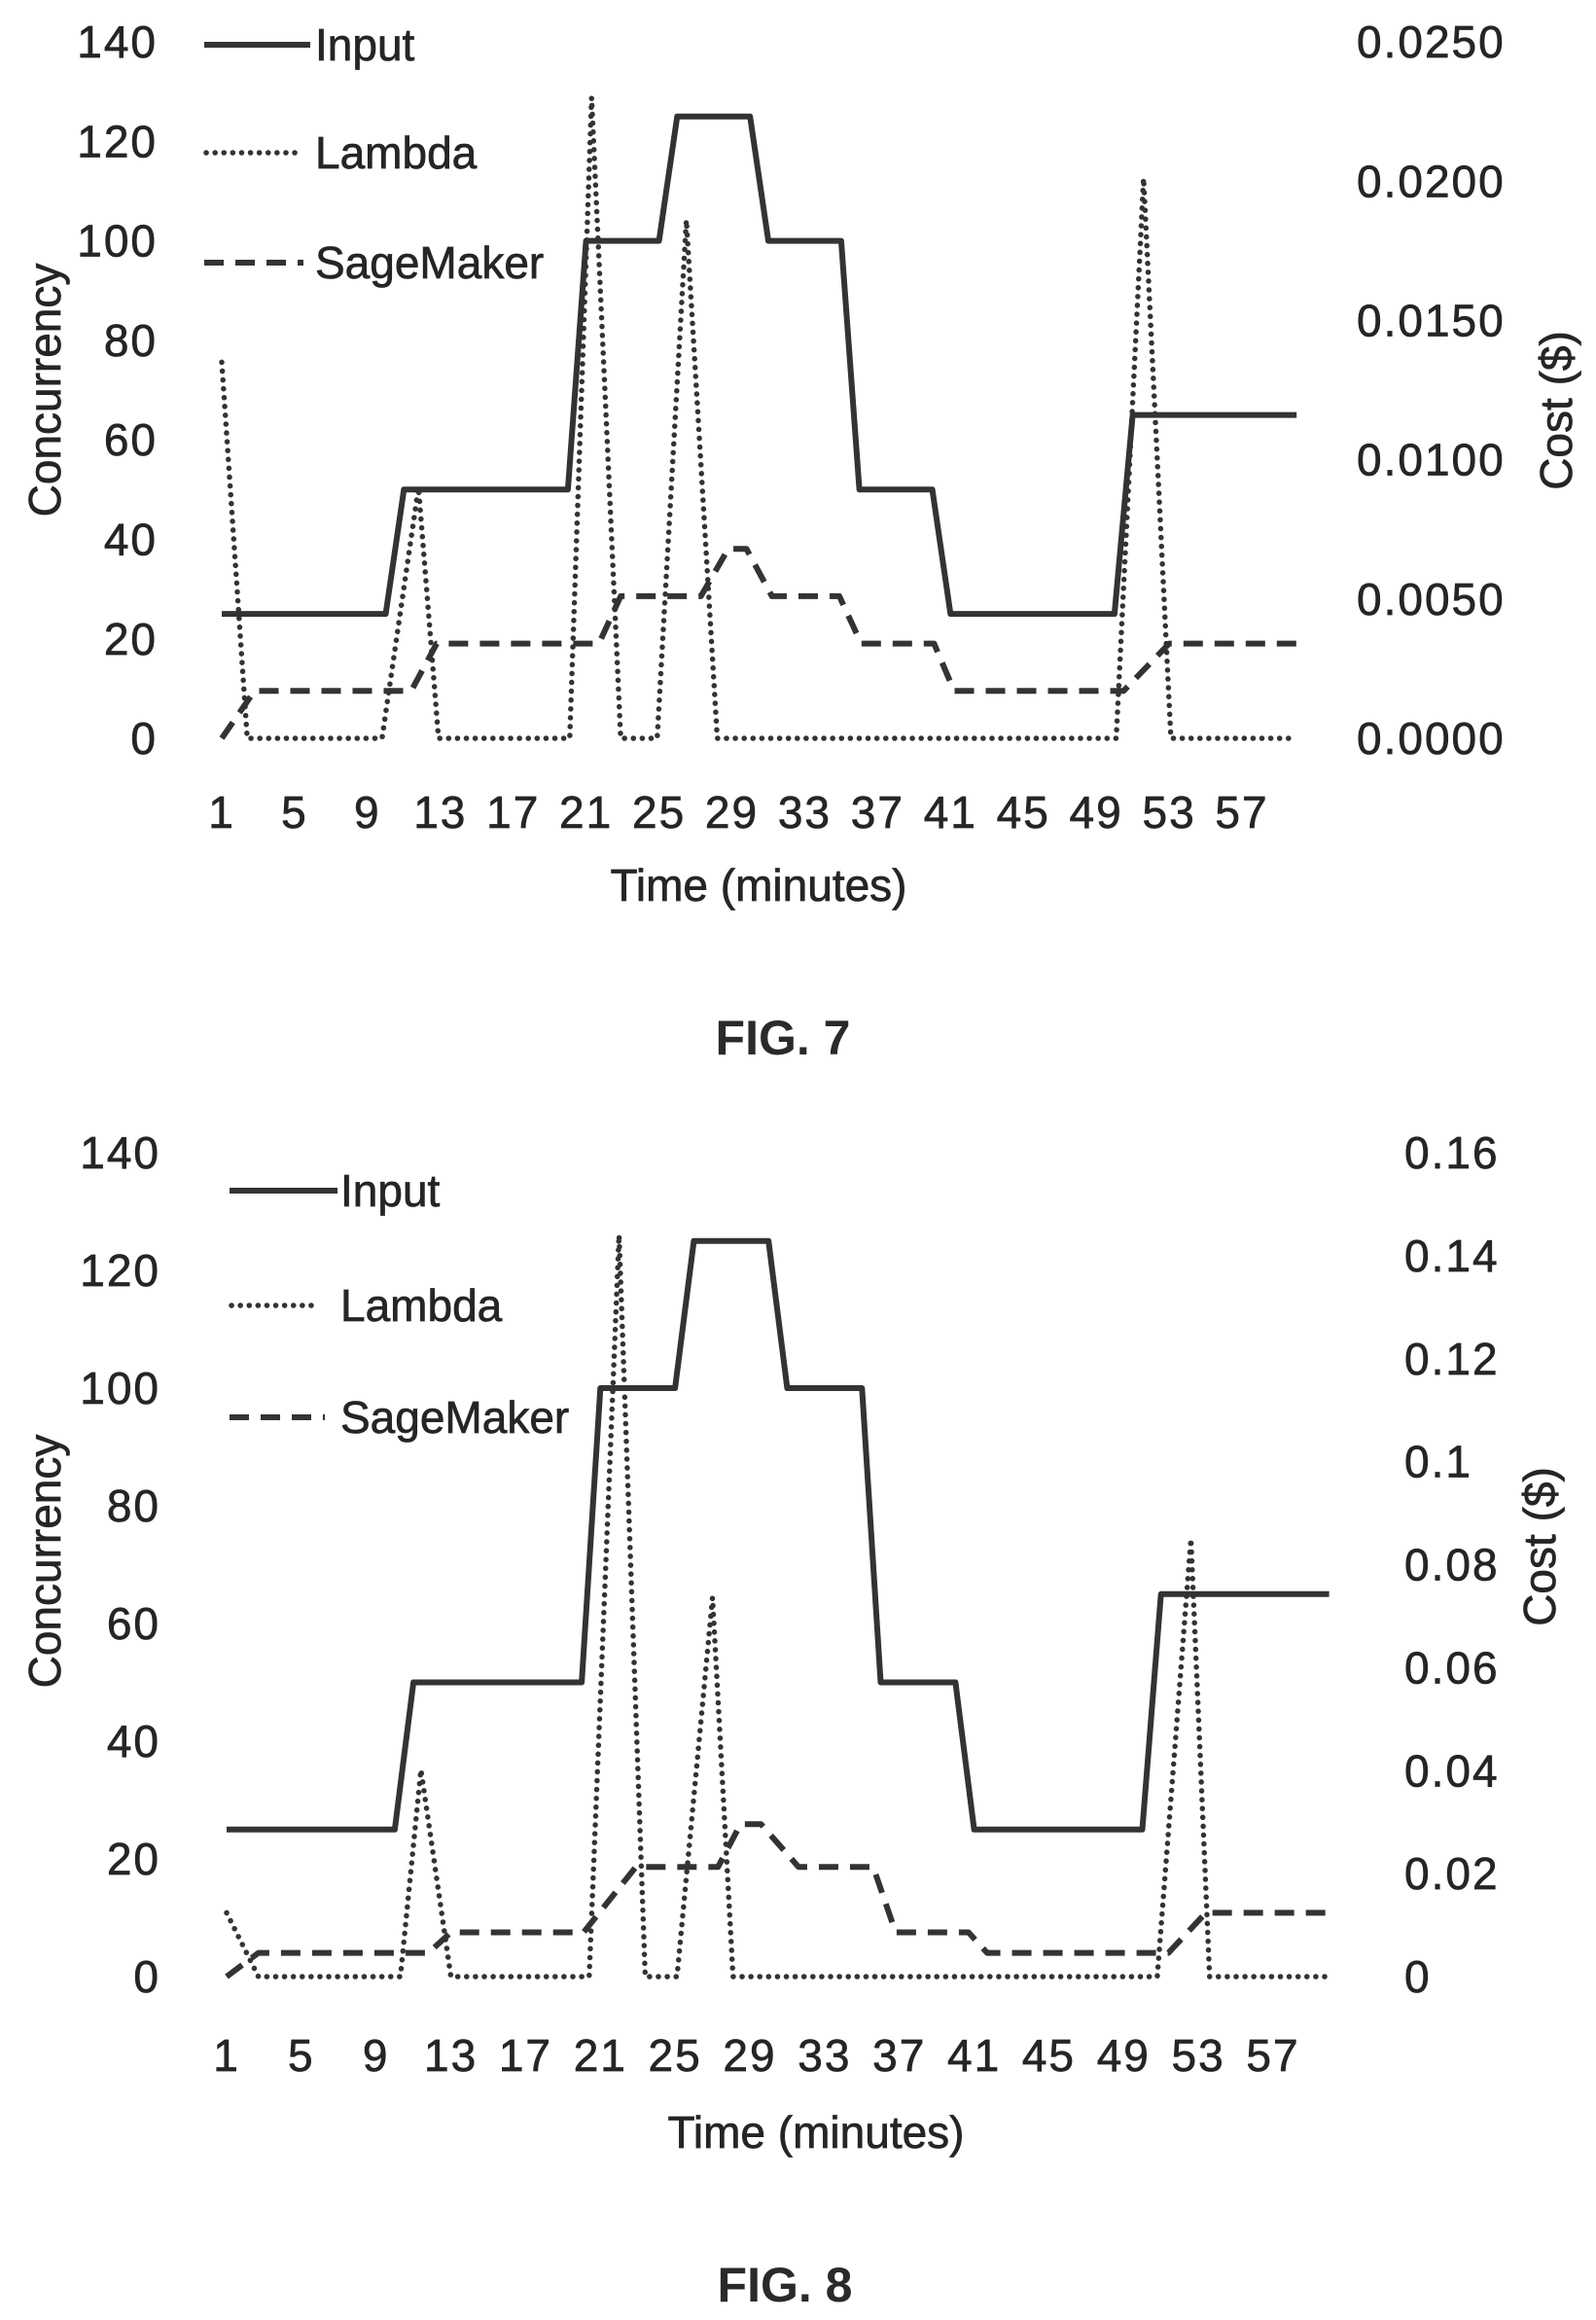 The height and width of the screenshot is (2320, 1596). I want to click on y2-tick-label: 0, so click(1418, 1976).